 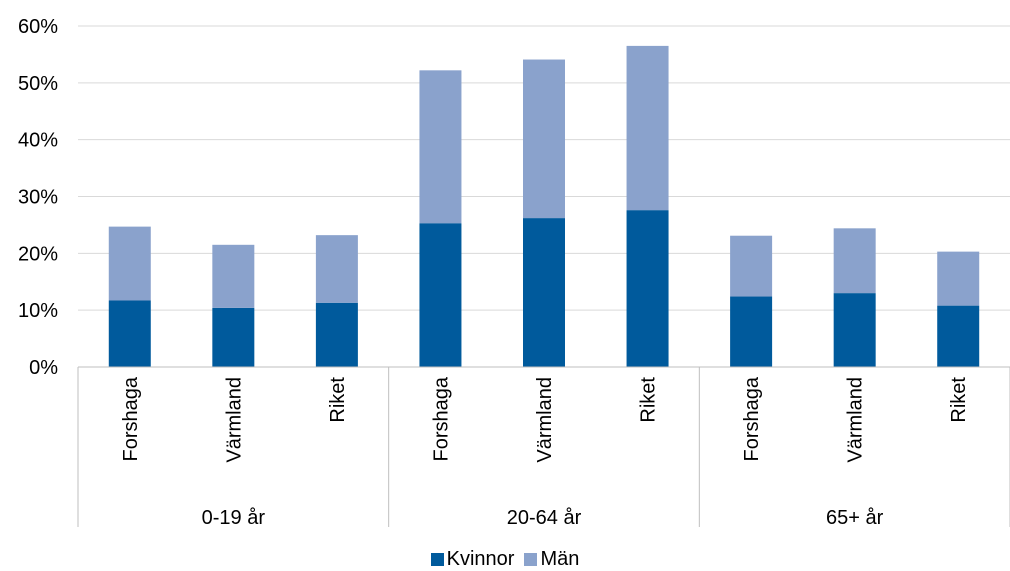 I want to click on group-label: 65+ år, so click(x=855, y=518).